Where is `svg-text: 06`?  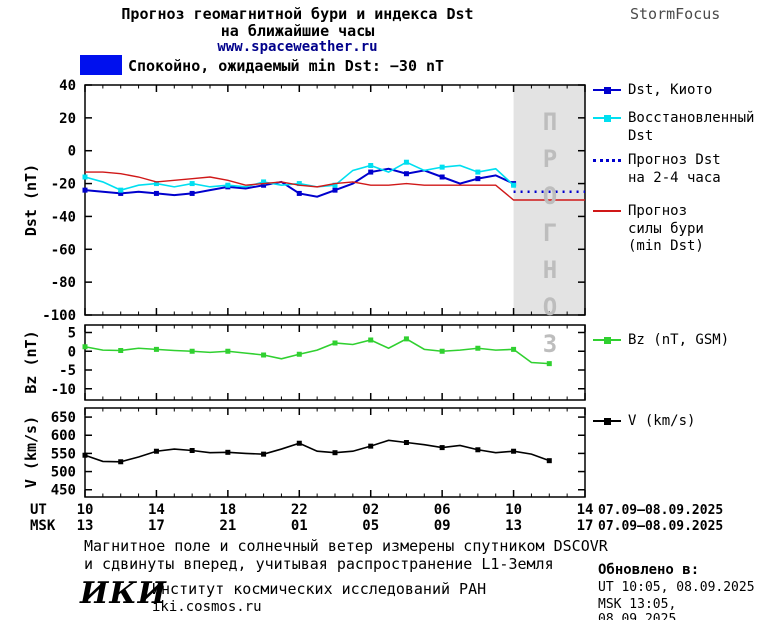 svg-text: 06 is located at coordinates (442, 510).